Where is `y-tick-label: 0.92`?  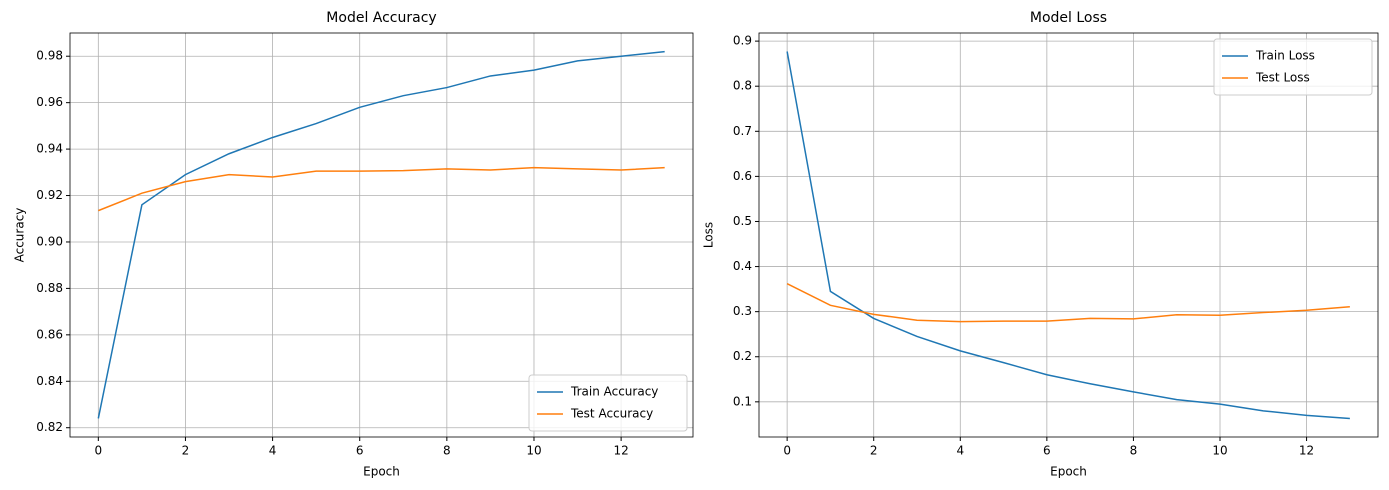 y-tick-label: 0.92 is located at coordinates (49, 195).